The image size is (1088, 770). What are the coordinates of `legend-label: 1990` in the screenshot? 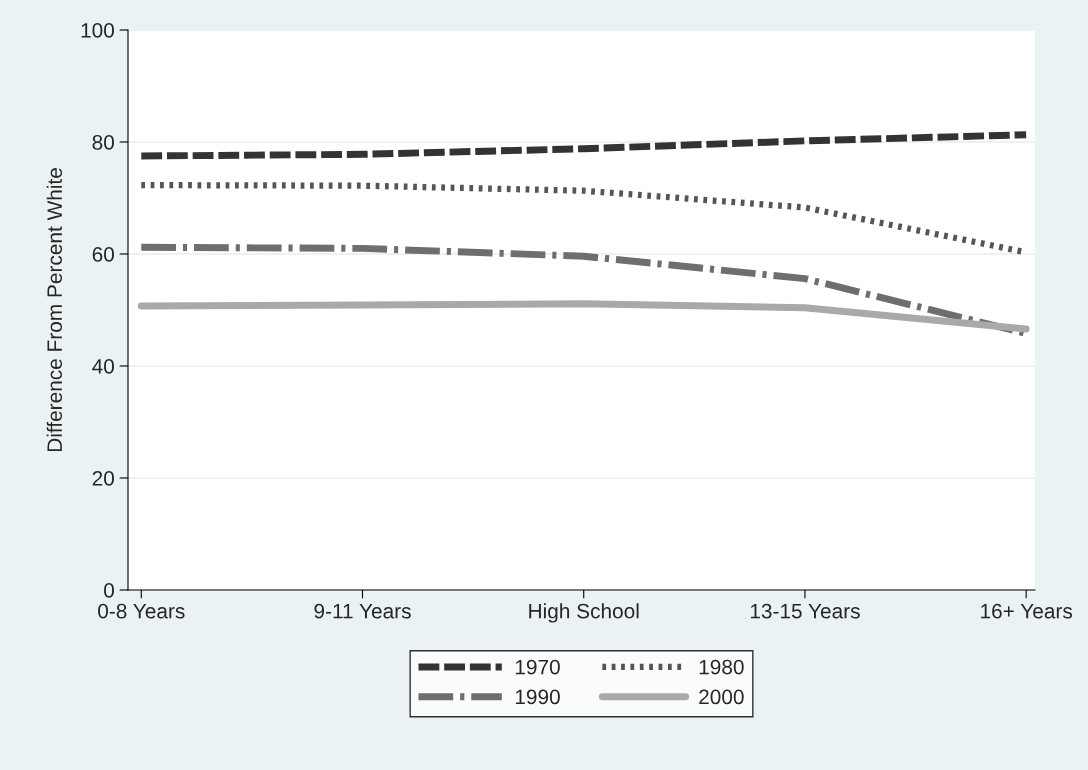 It's located at (537, 697).